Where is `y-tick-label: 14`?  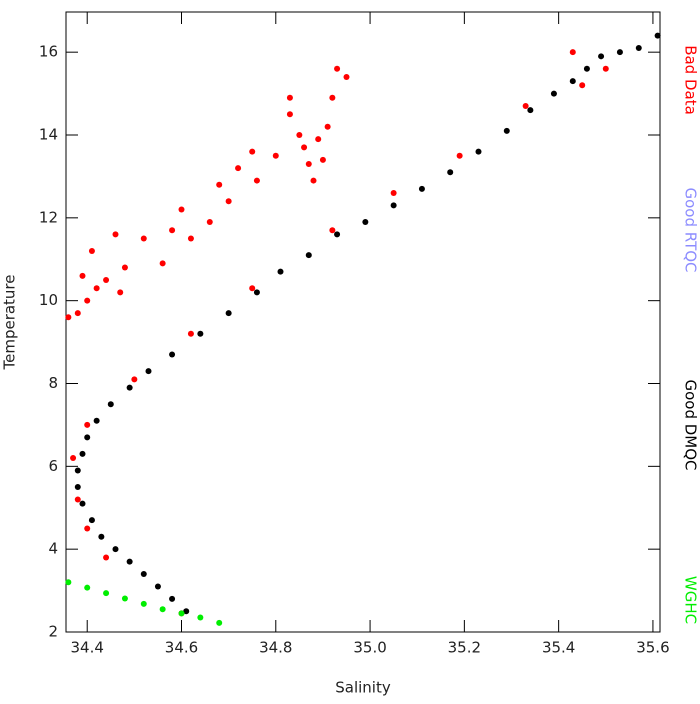
y-tick-label: 14 is located at coordinates (48, 135).